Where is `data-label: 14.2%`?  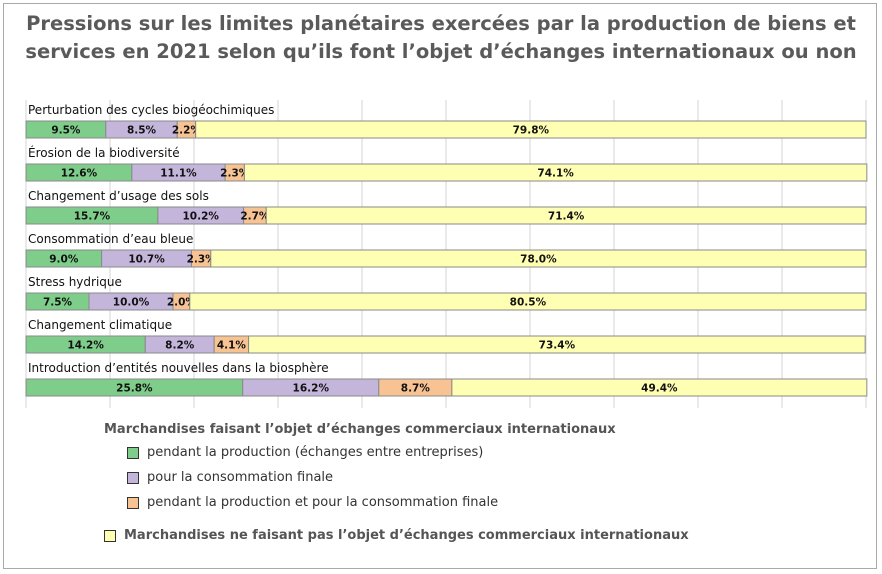 data-label: 14.2% is located at coordinates (85, 346).